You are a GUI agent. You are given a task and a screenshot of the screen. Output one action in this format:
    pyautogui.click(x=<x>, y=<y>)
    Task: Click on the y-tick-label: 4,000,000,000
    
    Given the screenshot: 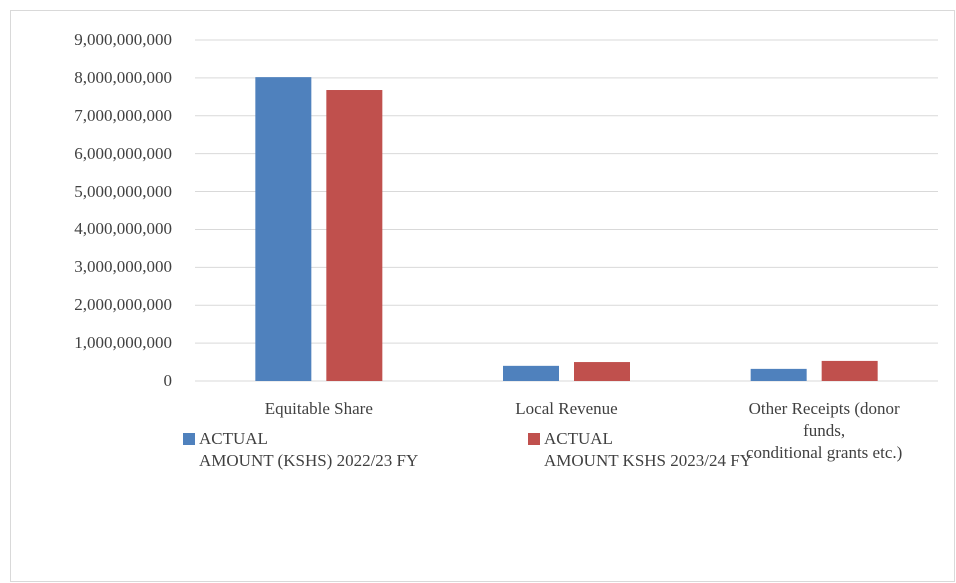 What is the action you would take?
    pyautogui.click(x=123, y=229)
    